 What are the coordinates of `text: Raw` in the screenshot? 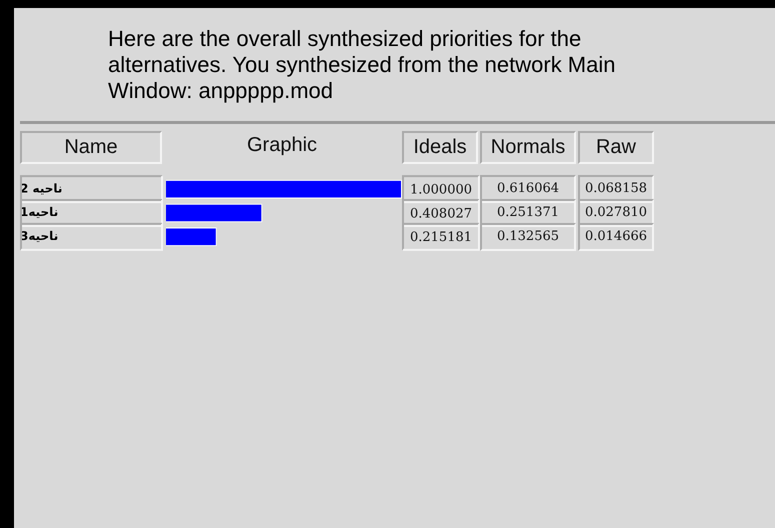 It's located at (616, 147).